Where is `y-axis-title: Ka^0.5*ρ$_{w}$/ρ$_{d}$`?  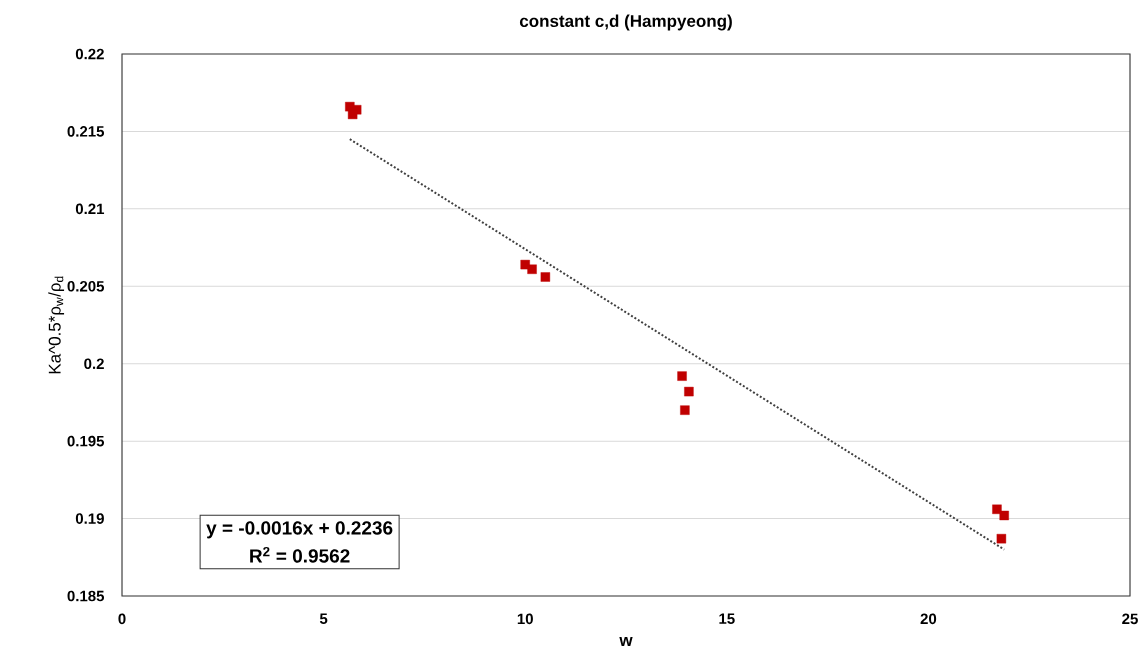
y-axis-title: Ka^0.5*ρ$_{w}$/ρ$_{d}$ is located at coordinates (56, 325).